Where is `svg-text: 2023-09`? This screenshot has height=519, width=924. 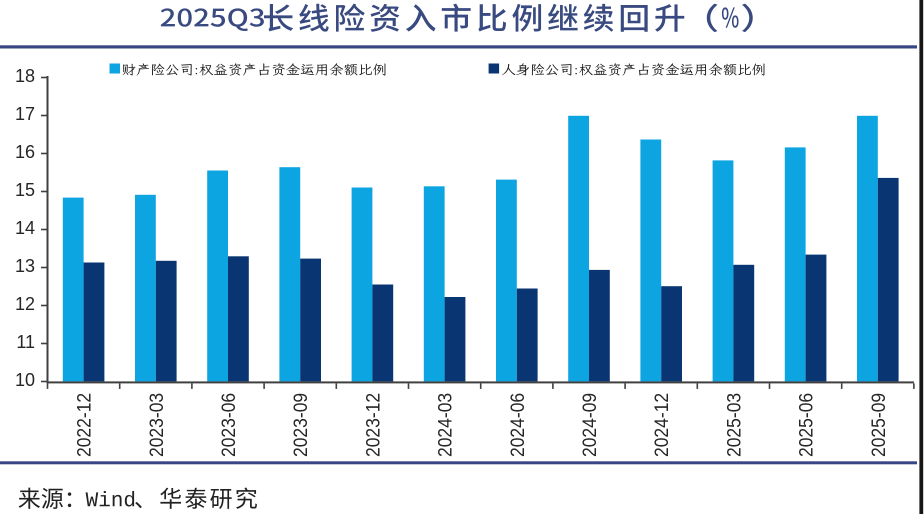 svg-text: 2023-09 is located at coordinates (301, 425).